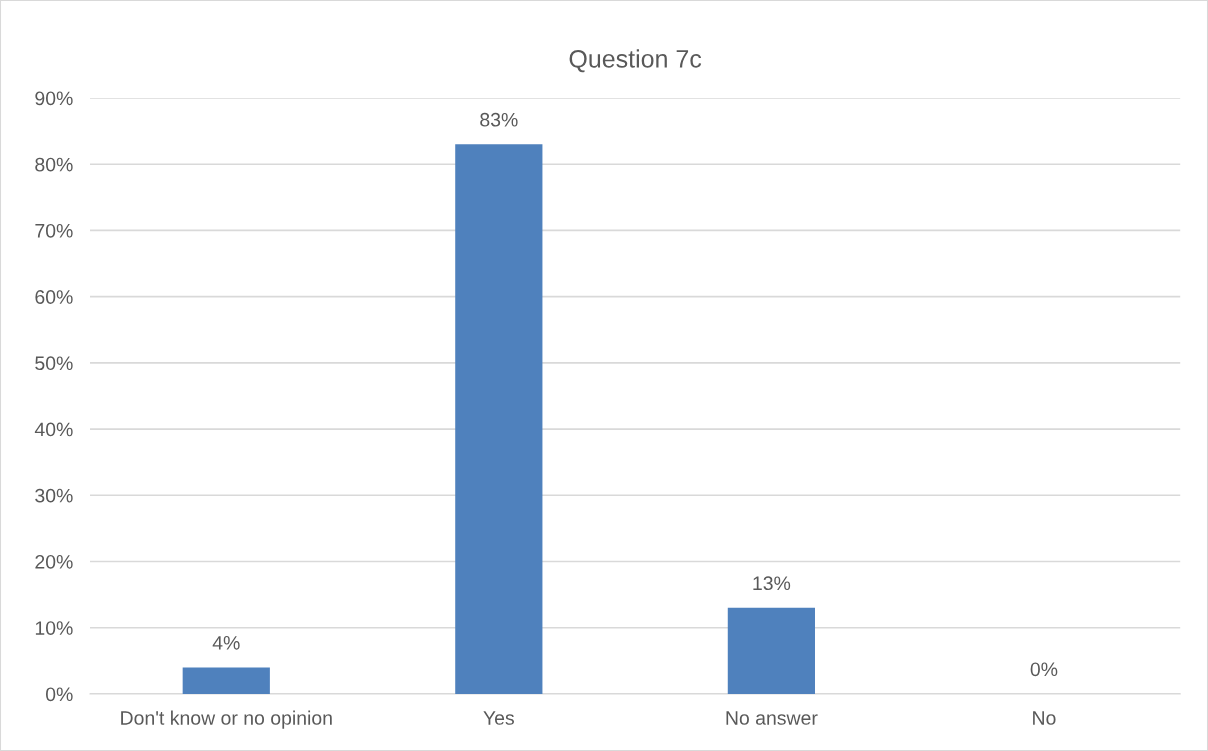  Describe the element at coordinates (54, 230) in the screenshot. I see `y-tick-label: 70%` at that location.